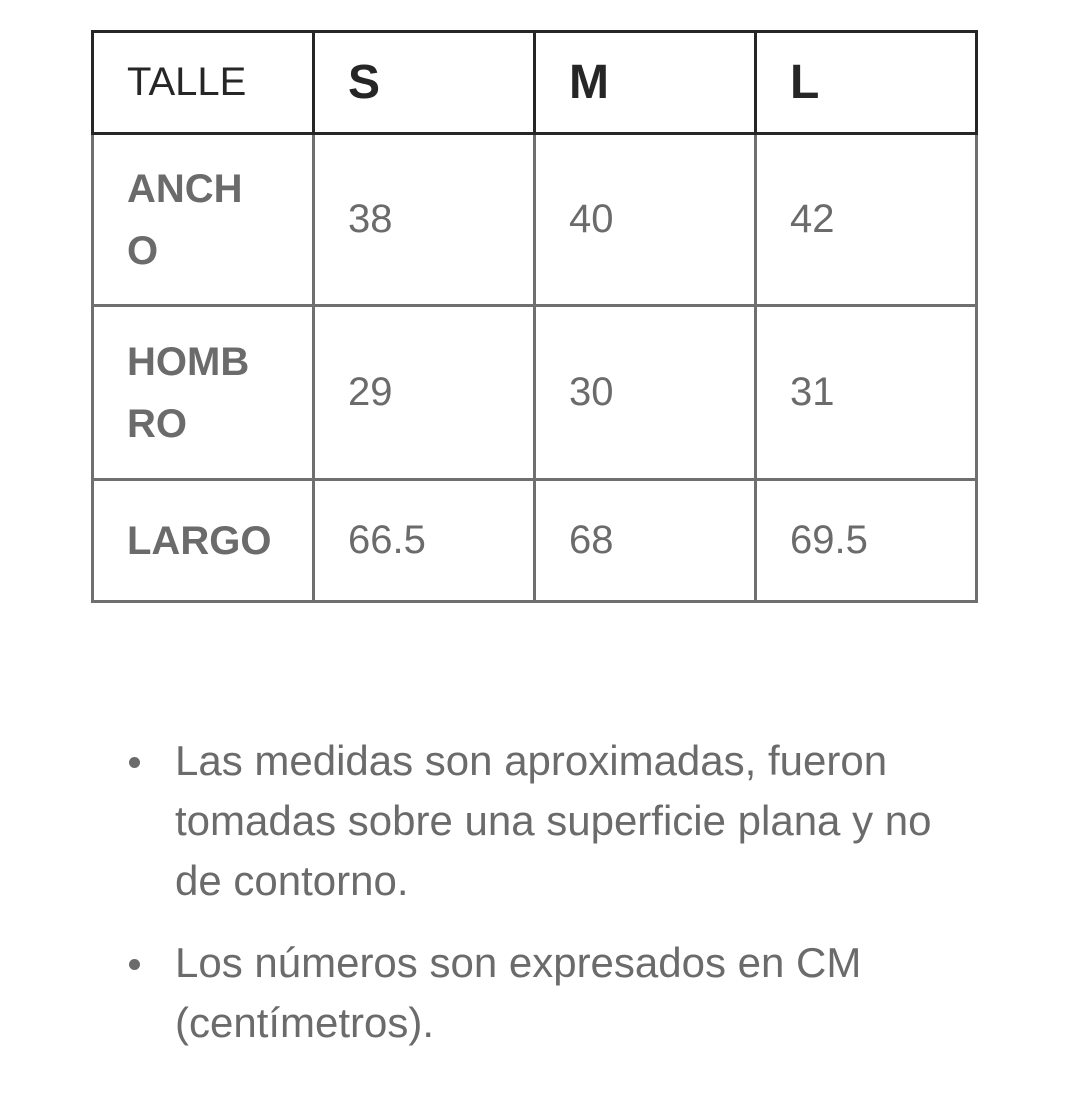  Describe the element at coordinates (866, 540) in the screenshot. I see `value-largo-l: 69.5` at that location.